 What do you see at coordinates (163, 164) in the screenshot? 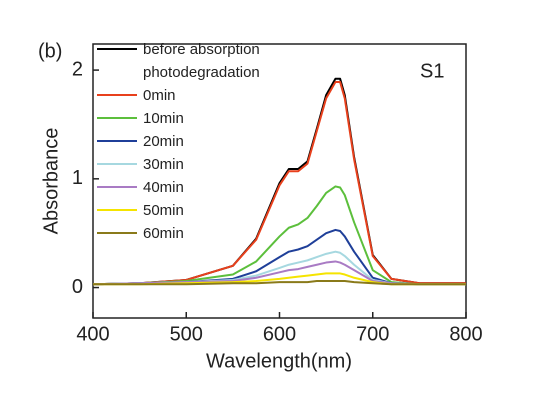
I see `legend-label: 30min` at bounding box center [163, 164].